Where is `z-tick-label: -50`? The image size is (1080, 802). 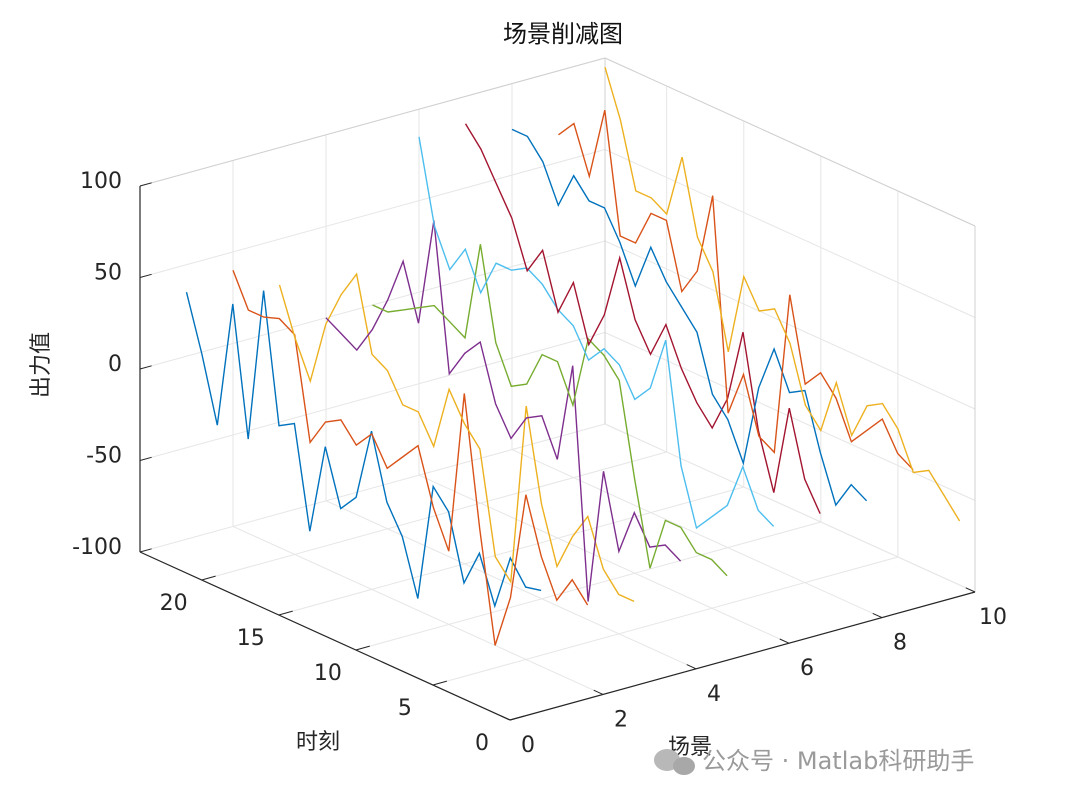 z-tick-label: -50 is located at coordinates (104, 456).